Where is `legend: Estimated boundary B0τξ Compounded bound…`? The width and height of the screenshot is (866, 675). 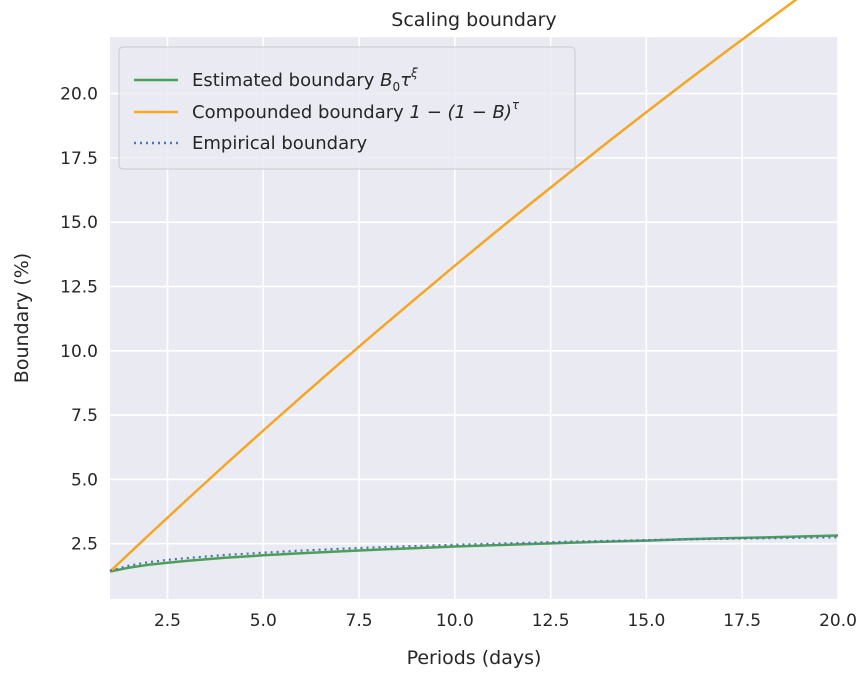
legend: Estimated boundary B0τξ Compounded bound… is located at coordinates (347, 108).